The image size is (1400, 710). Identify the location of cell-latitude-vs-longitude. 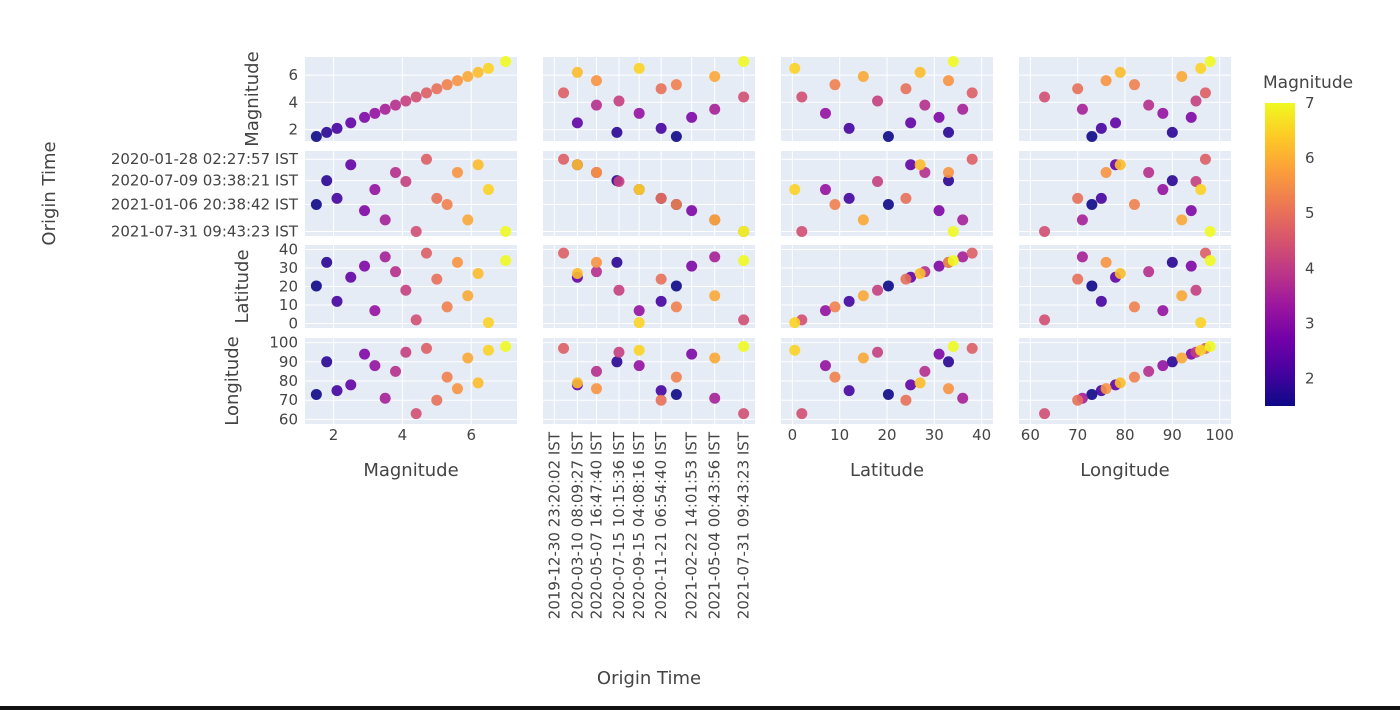
(1125, 287).